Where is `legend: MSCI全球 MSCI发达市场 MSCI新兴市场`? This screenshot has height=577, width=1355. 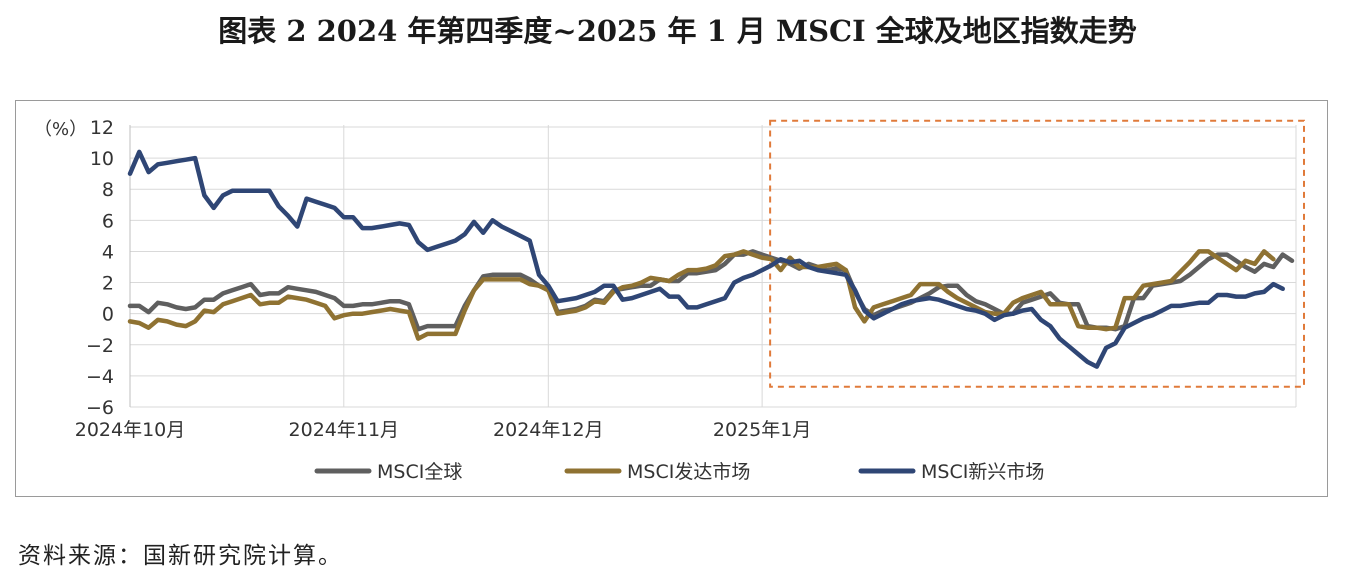 legend: MSCI全球 MSCI发达市场 MSCI新兴市场 is located at coordinates (679, 472).